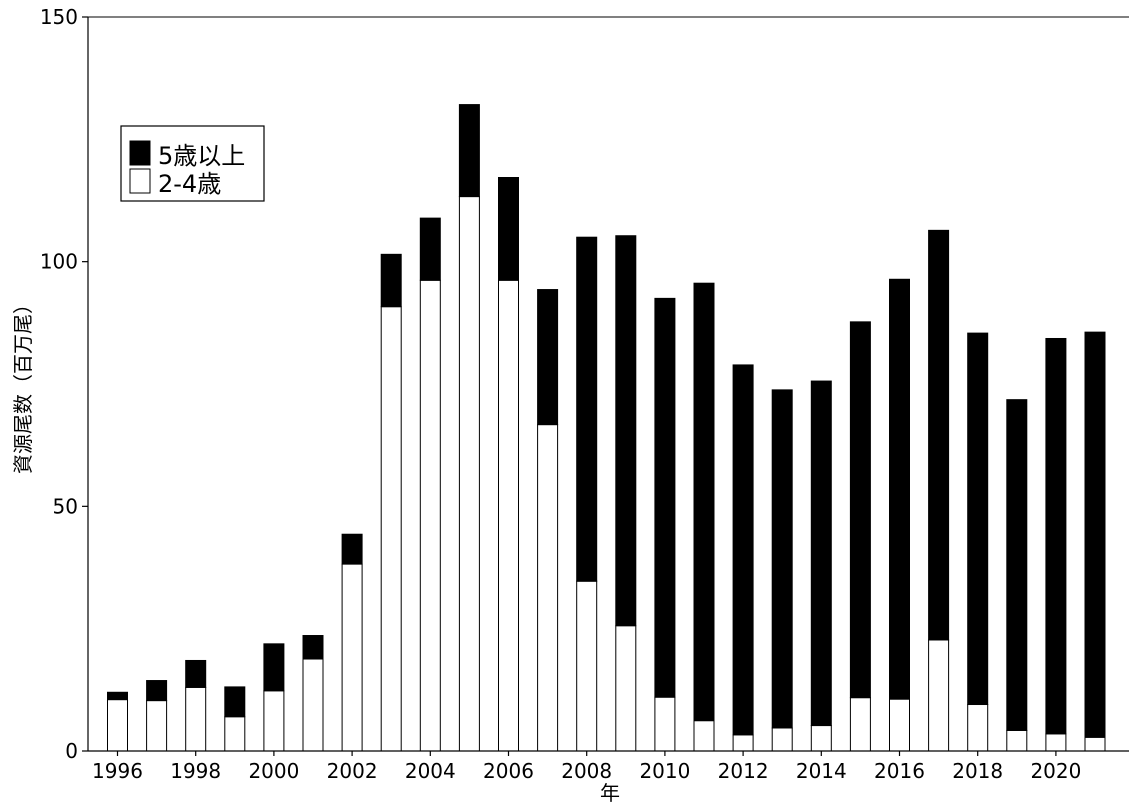  What do you see at coordinates (1055, 771) in the screenshot?
I see `x-tick-label: 2020` at bounding box center [1055, 771].